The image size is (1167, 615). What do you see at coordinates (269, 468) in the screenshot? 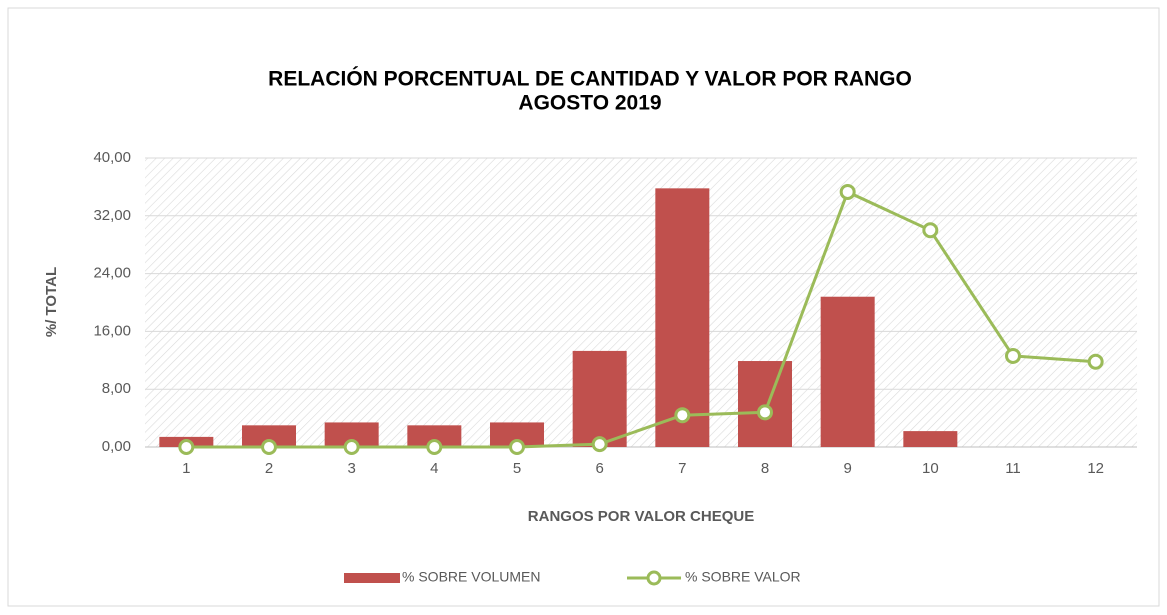
I see `x-tick-label: 2` at bounding box center [269, 468].